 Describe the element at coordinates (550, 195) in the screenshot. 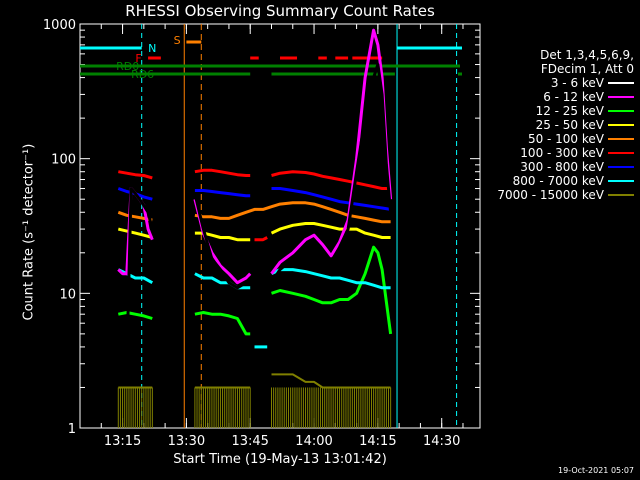

I see `legend-item-label: 7000 - 15000 keV` at that location.